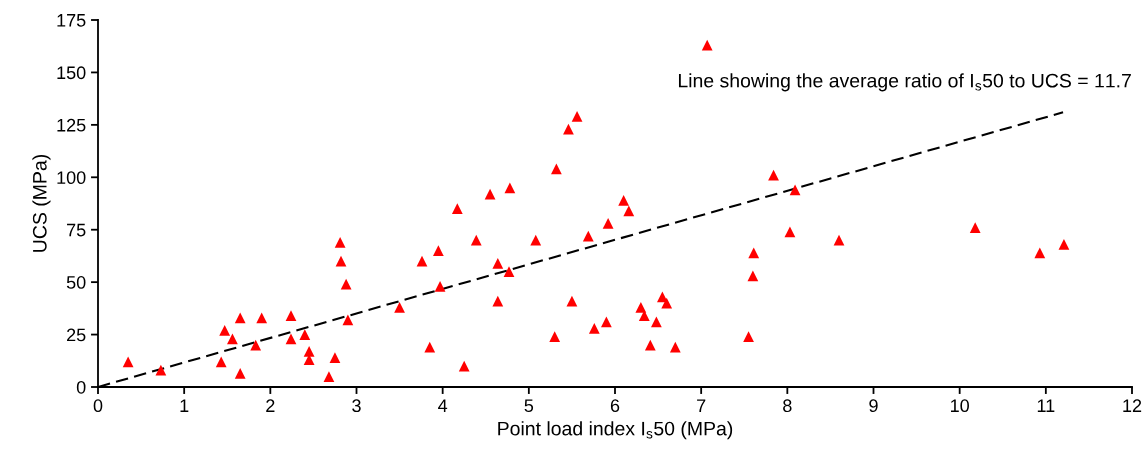  Describe the element at coordinates (98, 406) in the screenshot. I see `x-tick-label: 0` at that location.